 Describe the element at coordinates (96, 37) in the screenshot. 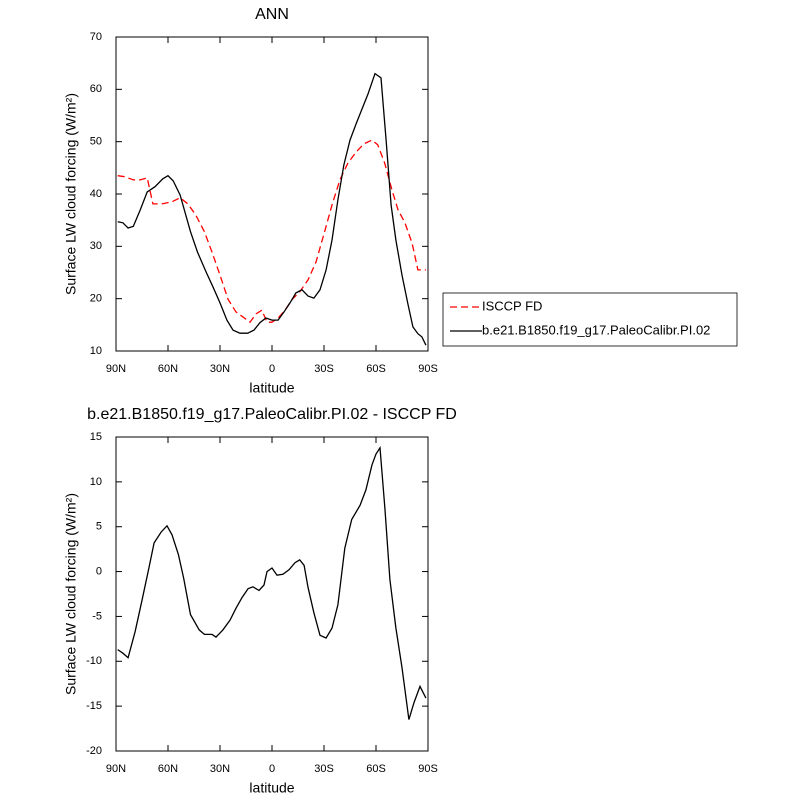

I see `y-tick-label: 70` at that location.